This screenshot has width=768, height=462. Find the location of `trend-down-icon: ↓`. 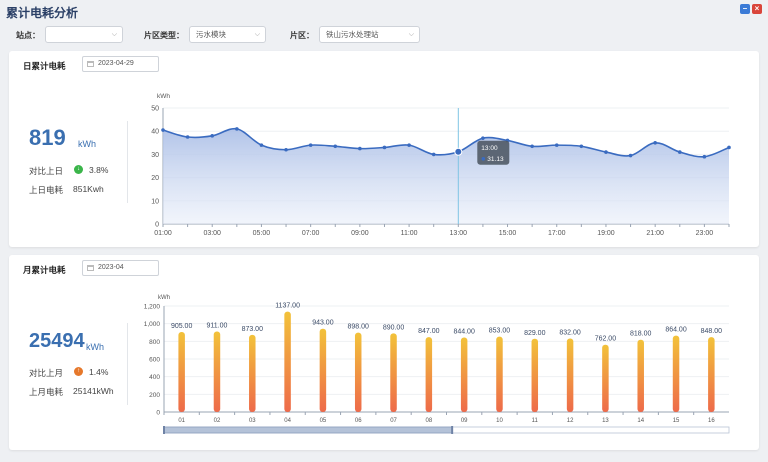

trend-down-icon: ↓ is located at coordinates (78, 169).